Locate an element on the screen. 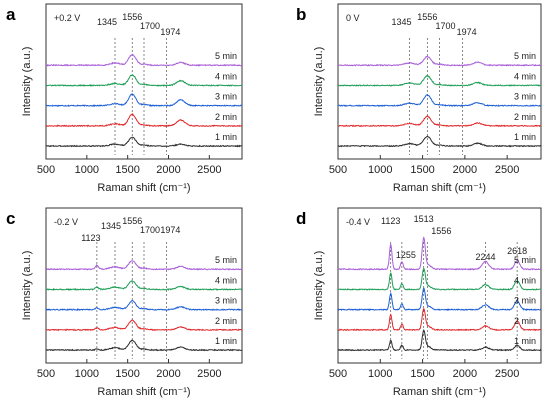 This screenshot has width=554, height=414. voltage-label: +0.2 V is located at coordinates (67, 18).